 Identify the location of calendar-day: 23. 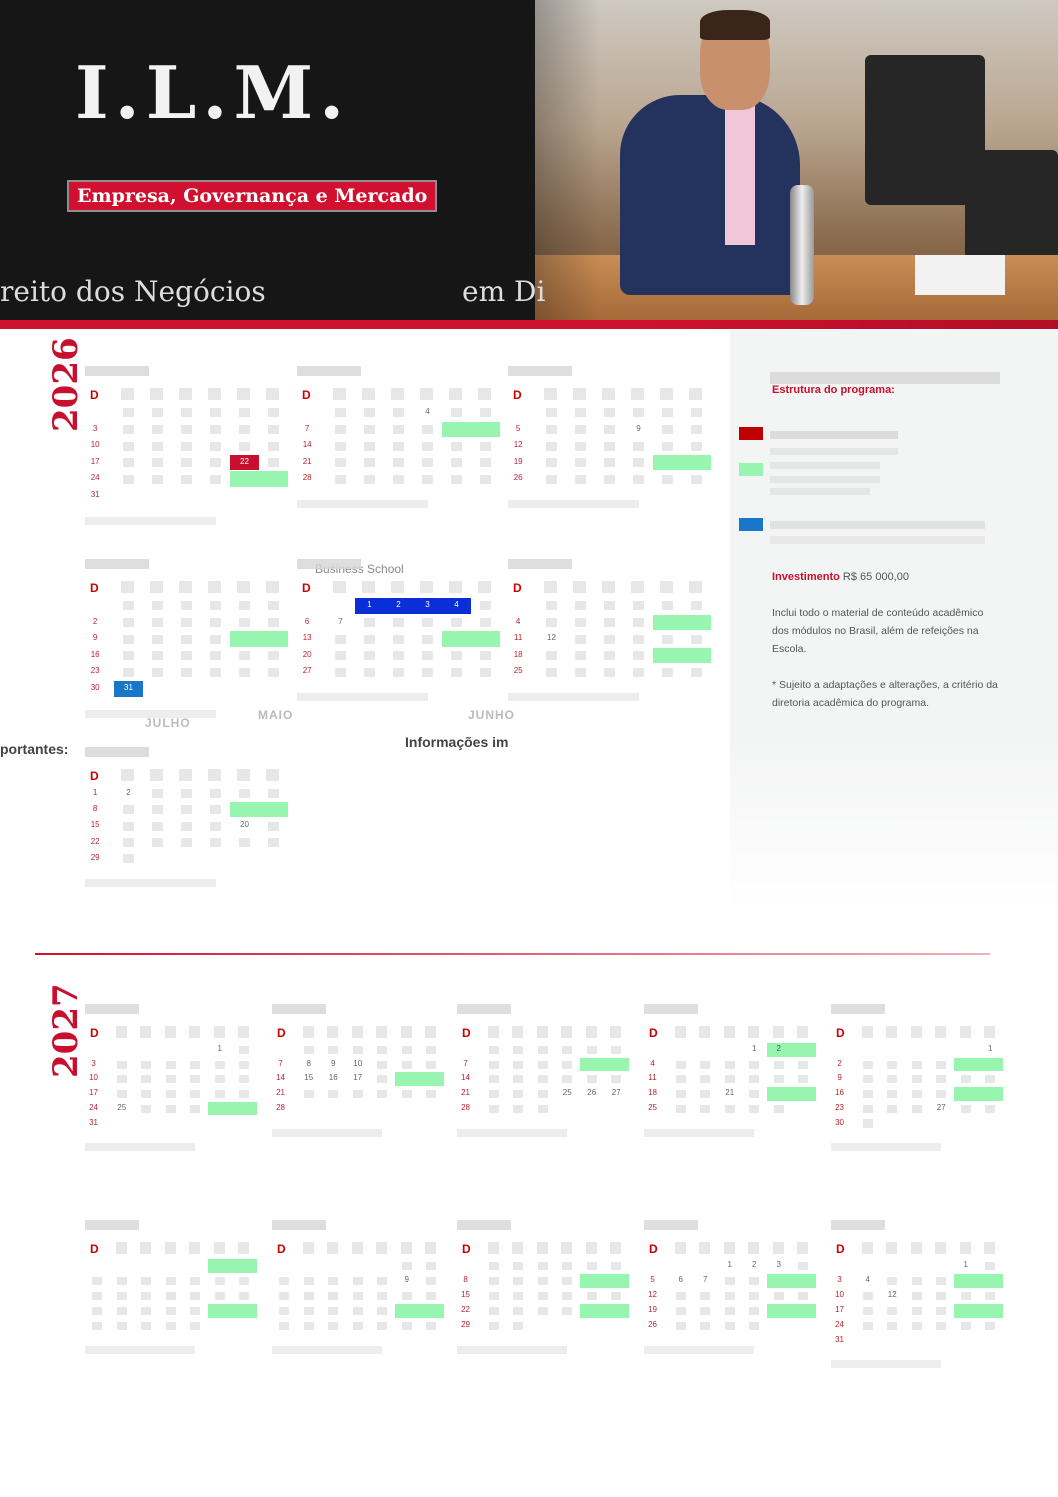
(840, 1107).